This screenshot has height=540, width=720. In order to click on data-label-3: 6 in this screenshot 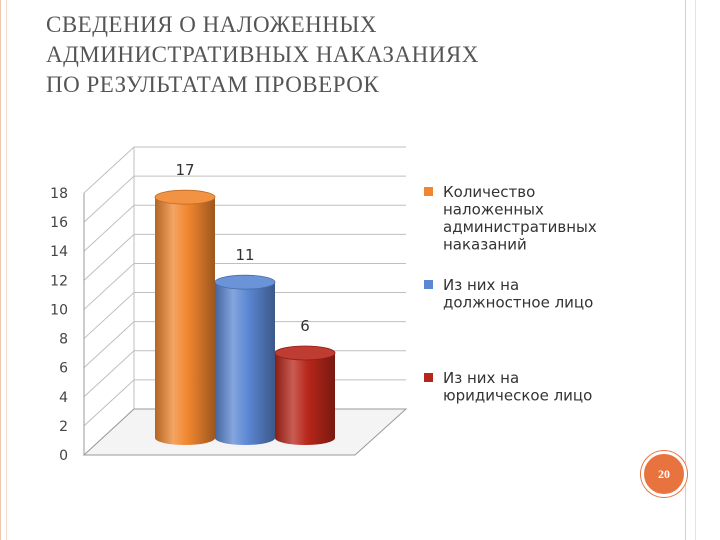, I will do `click(305, 326)`.